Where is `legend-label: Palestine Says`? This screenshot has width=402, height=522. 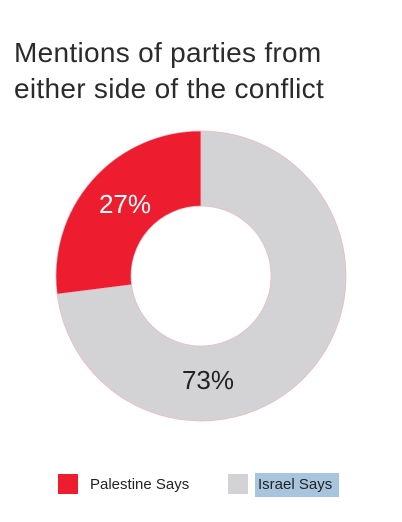
legend-label: Palestine Says is located at coordinates (139, 484).